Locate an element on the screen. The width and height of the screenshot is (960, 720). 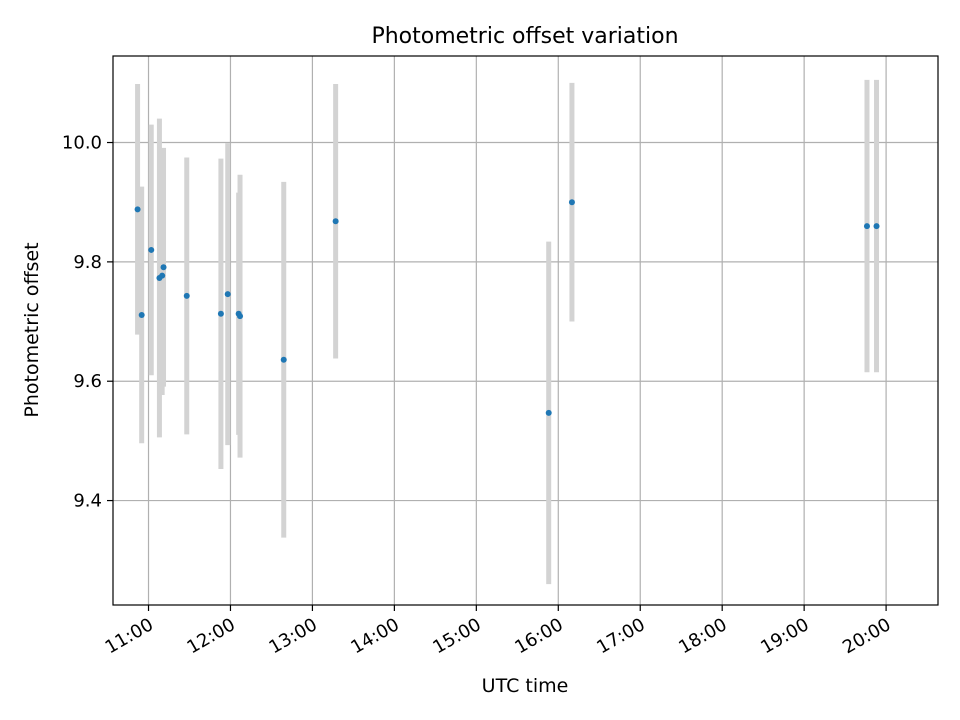
y-axis-ticks: 9.4 9.6 9.8 10.0 is located at coordinates (87, 322).